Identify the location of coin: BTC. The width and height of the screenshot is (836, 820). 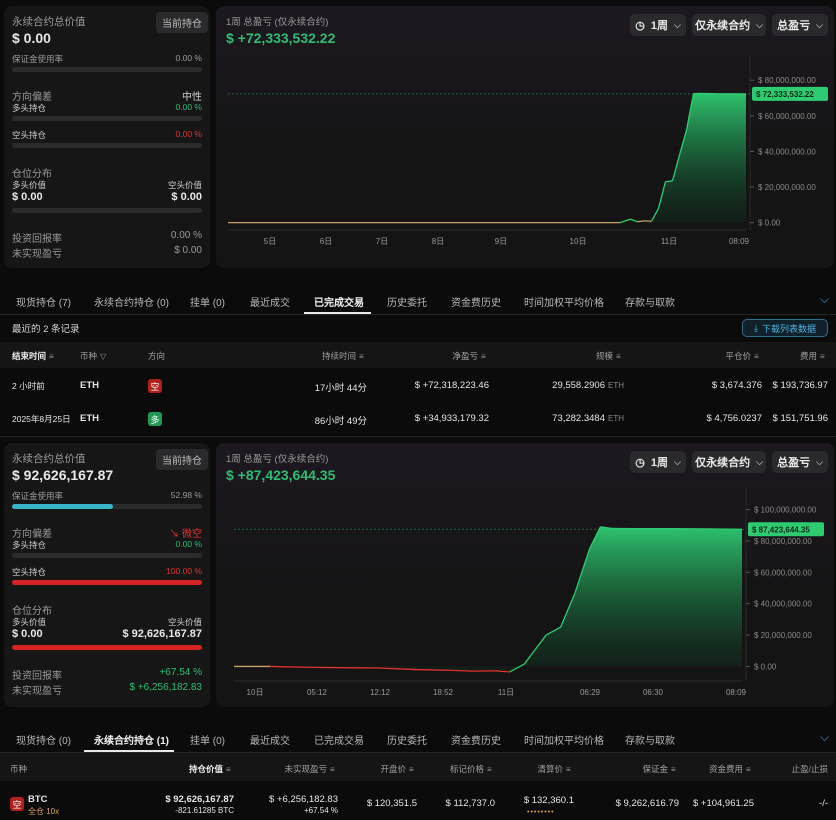
(38, 799).